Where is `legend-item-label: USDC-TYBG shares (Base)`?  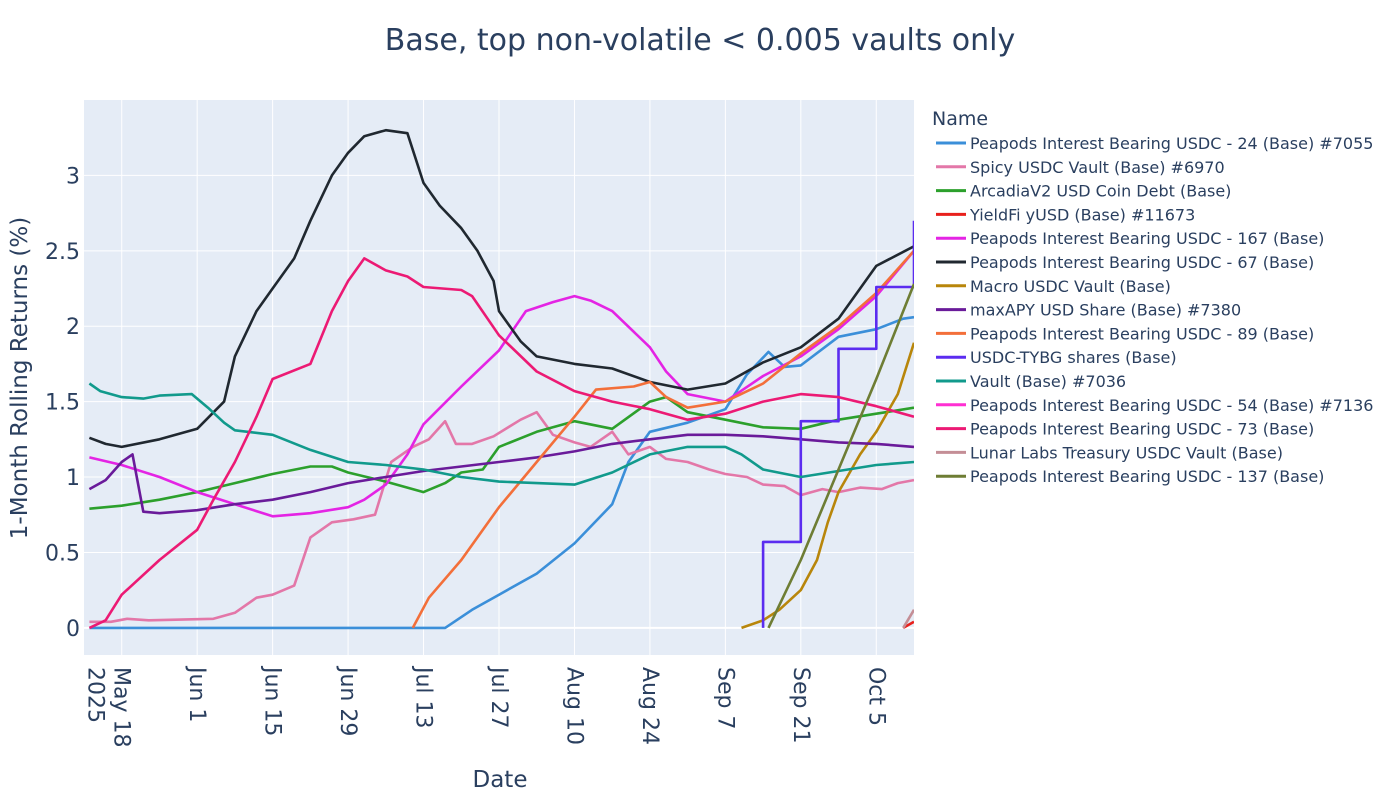 legend-item-label: USDC-TYBG shares (Base) is located at coordinates (1073, 357).